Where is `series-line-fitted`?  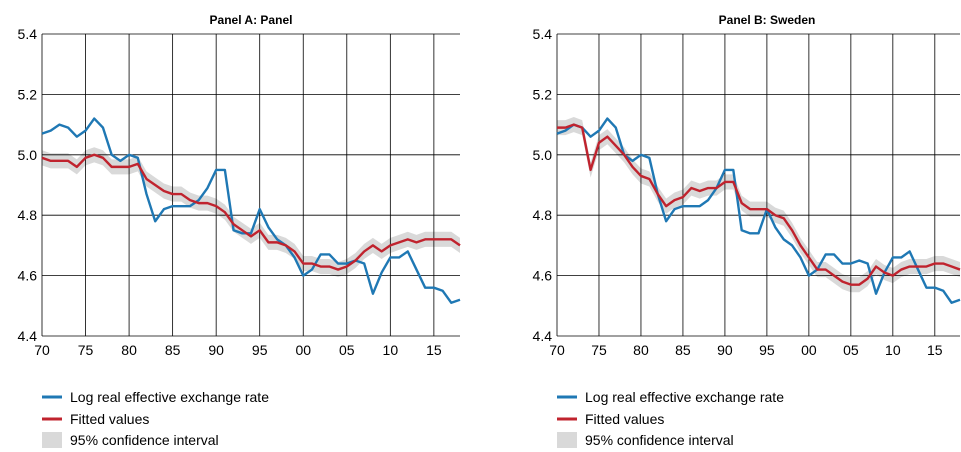
series-line-fitted is located at coordinates (251, 212).